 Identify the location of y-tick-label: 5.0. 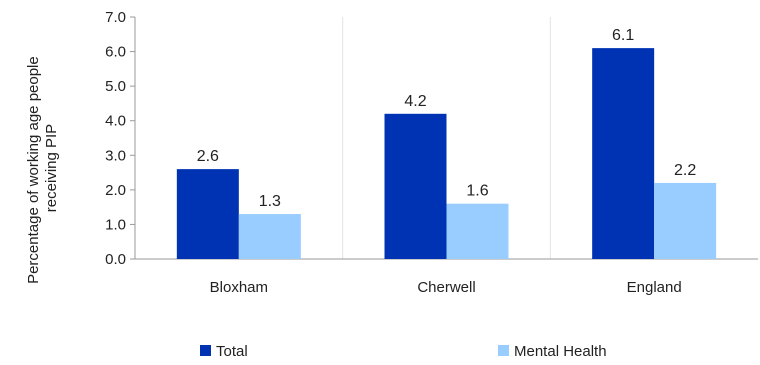
(115, 86).